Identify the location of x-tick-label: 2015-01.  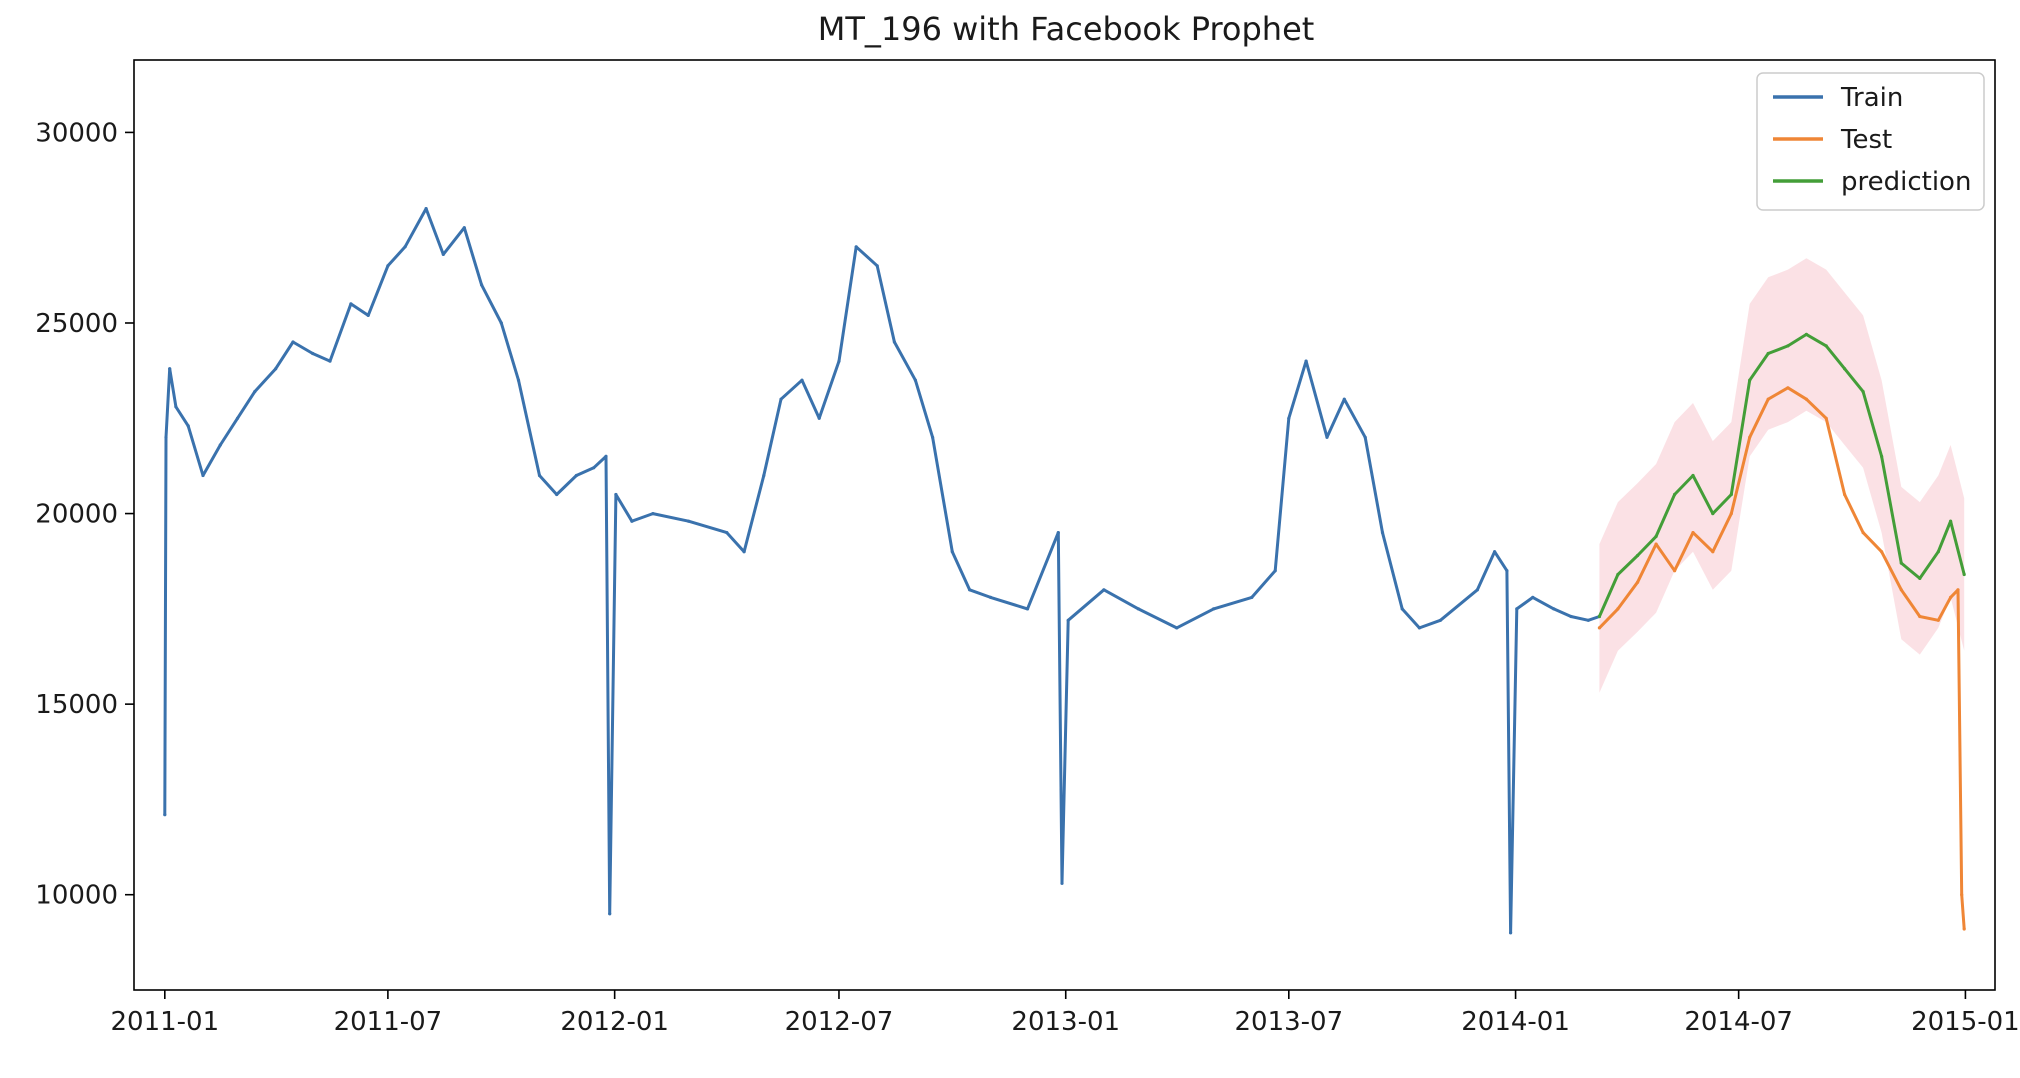
(1965, 1022).